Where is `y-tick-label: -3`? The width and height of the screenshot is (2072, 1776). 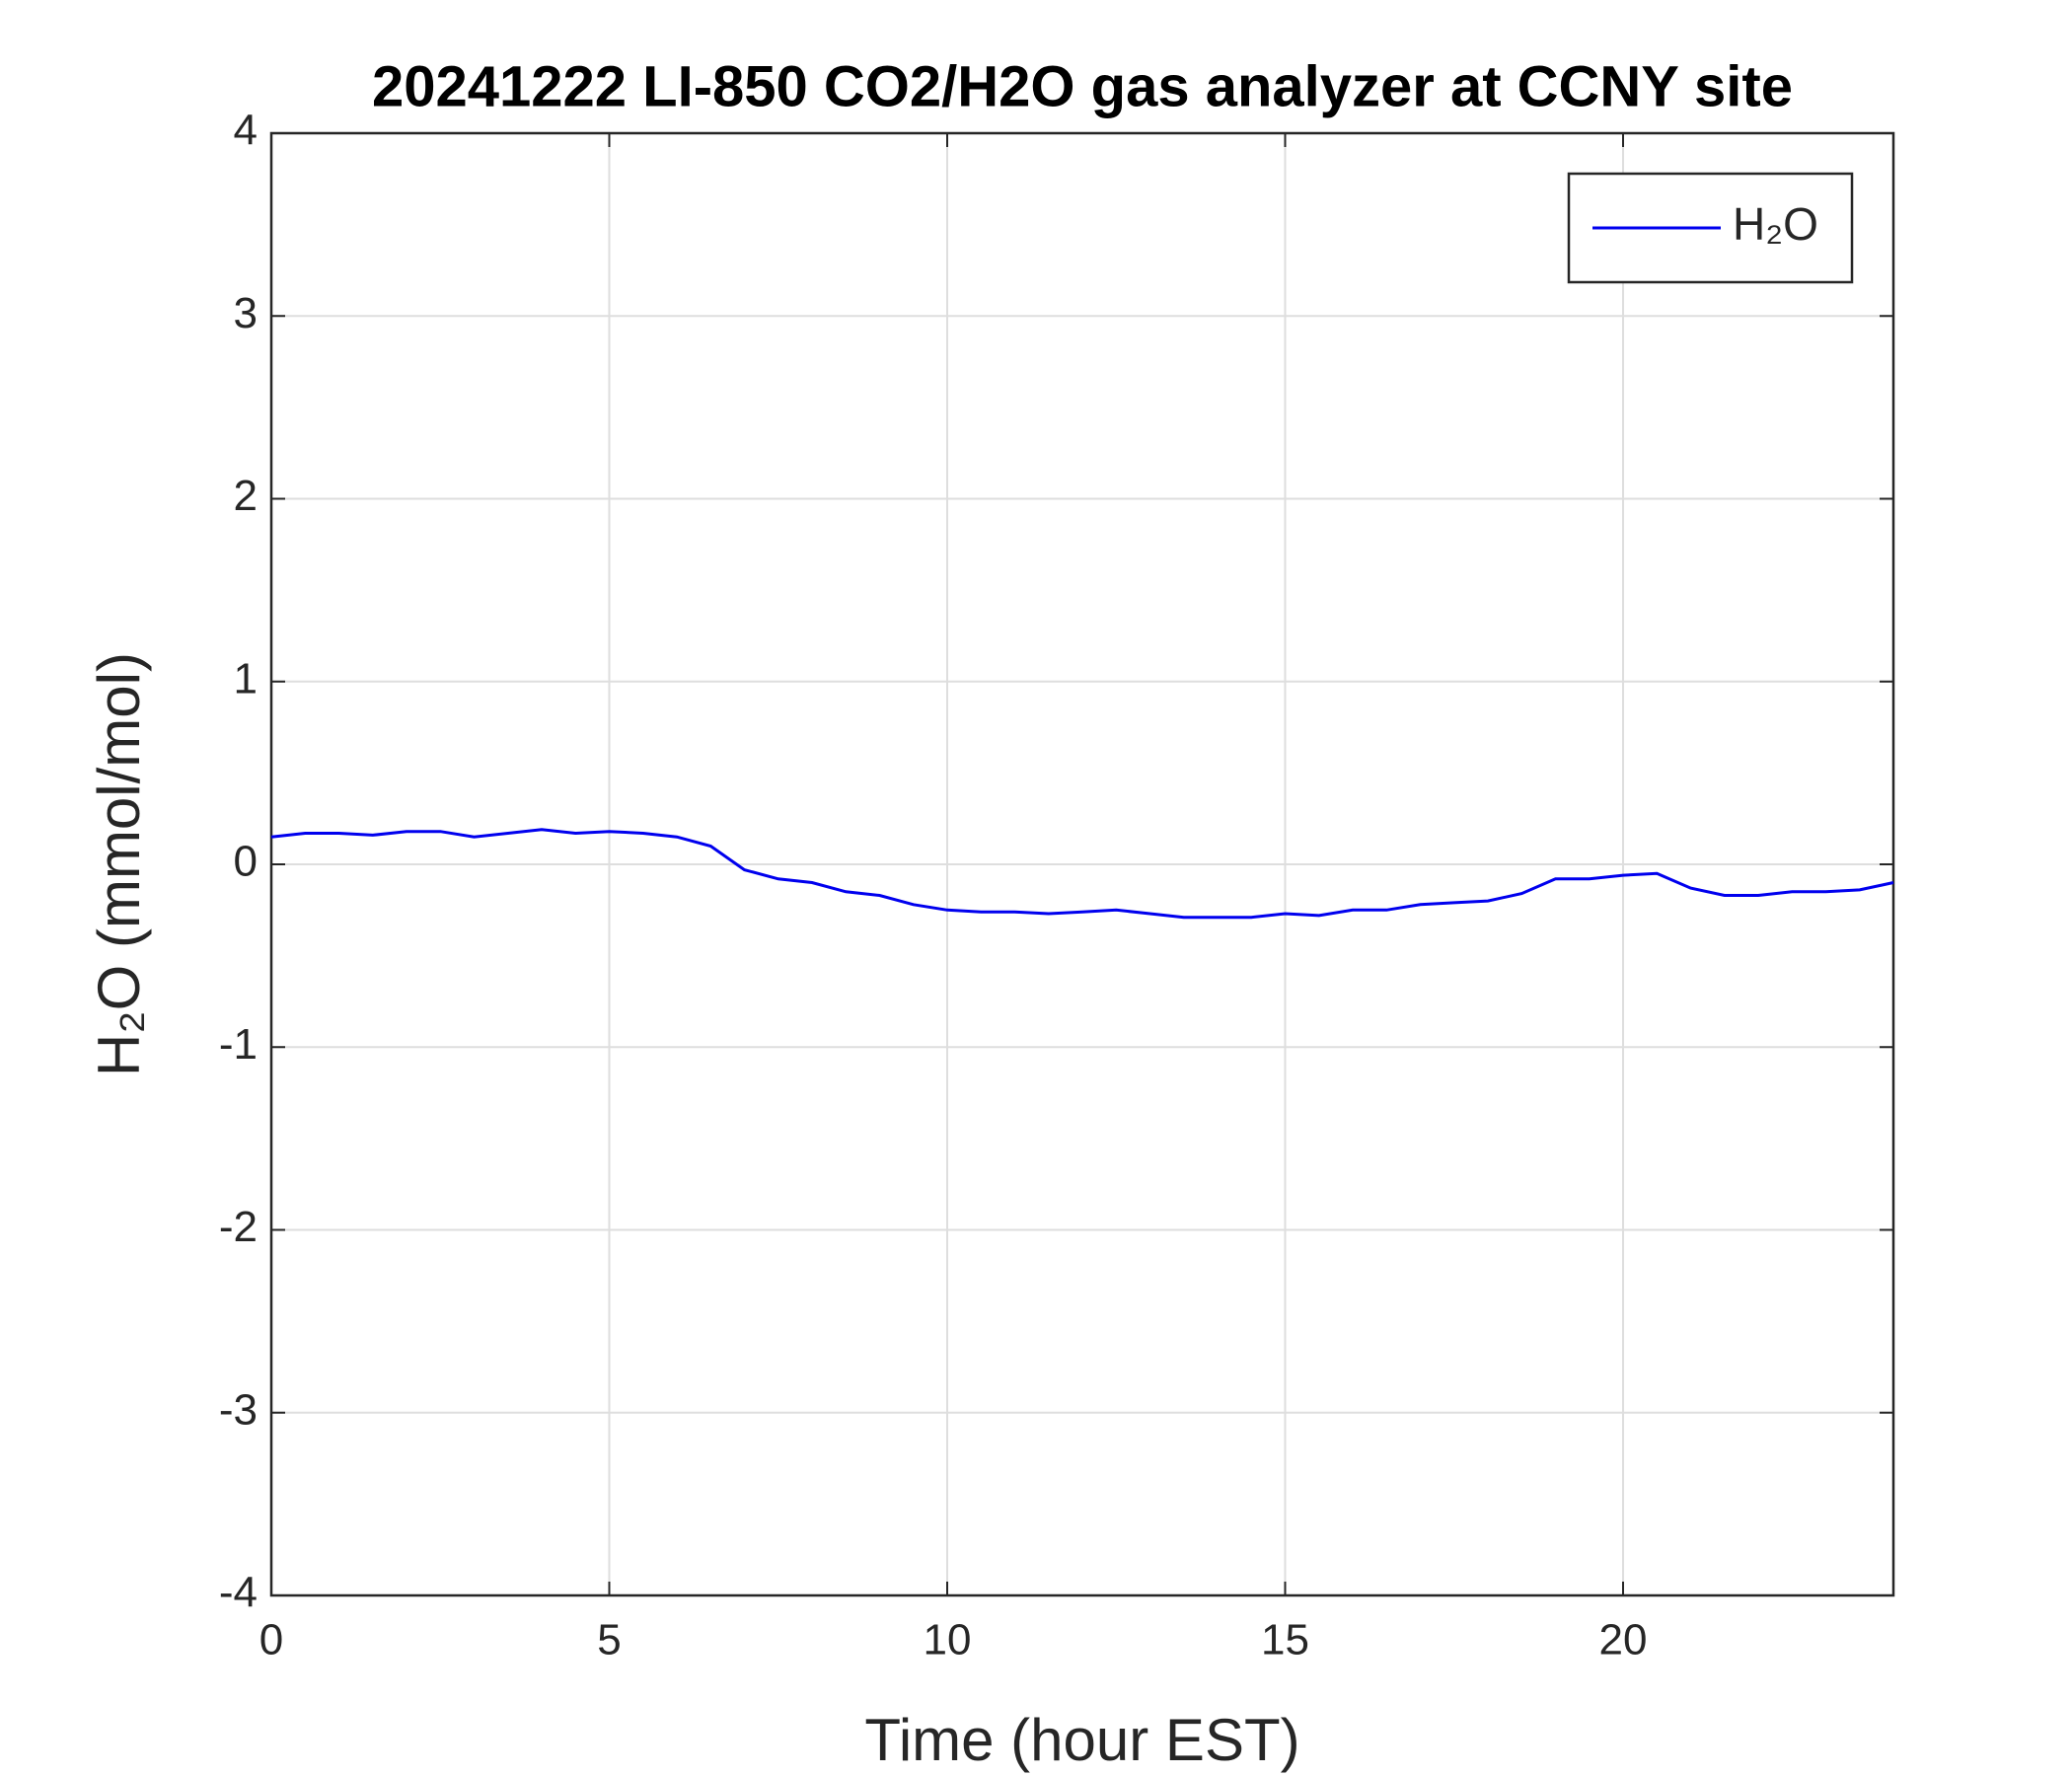 y-tick-label: -3 is located at coordinates (239, 1410).